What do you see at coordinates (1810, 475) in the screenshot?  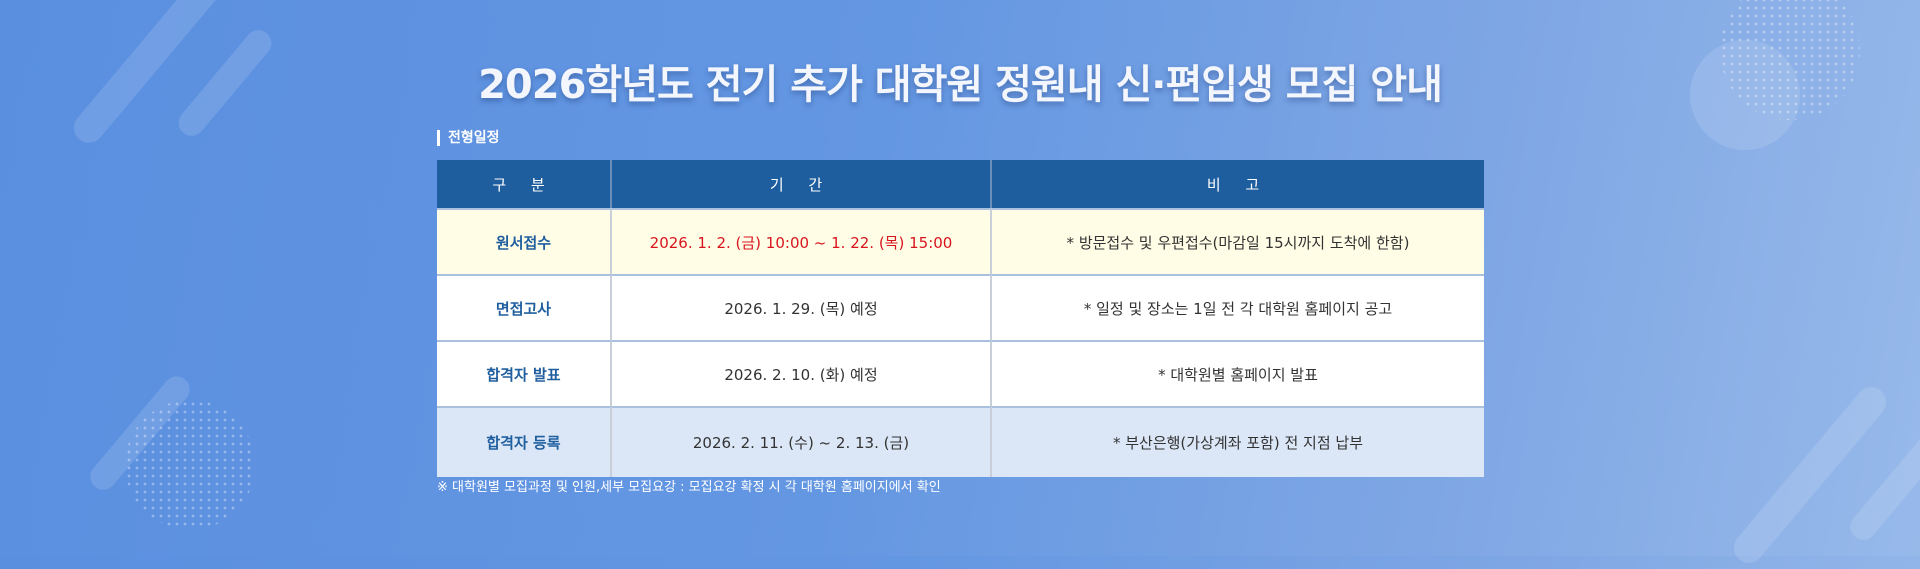 I see `decorative-stripe` at bounding box center [1810, 475].